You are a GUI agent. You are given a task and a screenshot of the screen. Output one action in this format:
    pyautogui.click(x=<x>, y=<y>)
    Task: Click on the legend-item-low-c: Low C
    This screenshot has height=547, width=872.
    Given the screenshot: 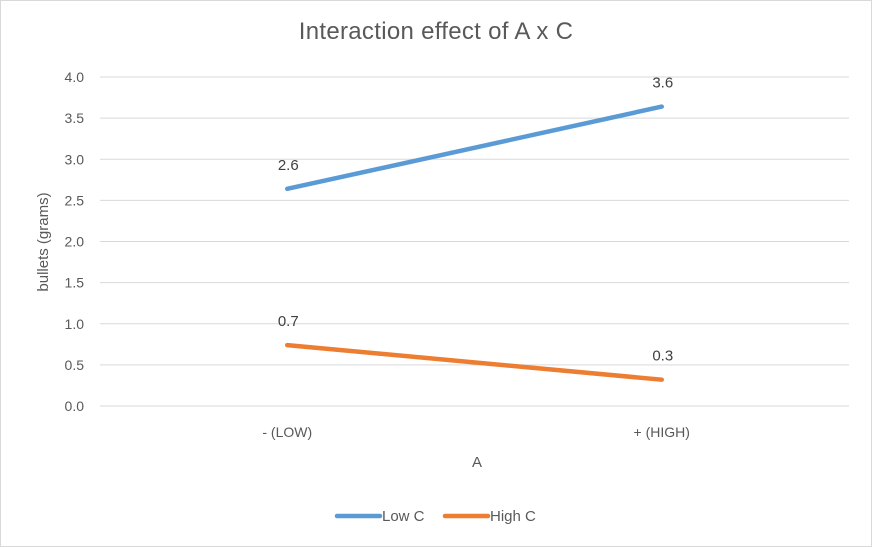 What is the action you would take?
    pyautogui.click(x=379, y=516)
    